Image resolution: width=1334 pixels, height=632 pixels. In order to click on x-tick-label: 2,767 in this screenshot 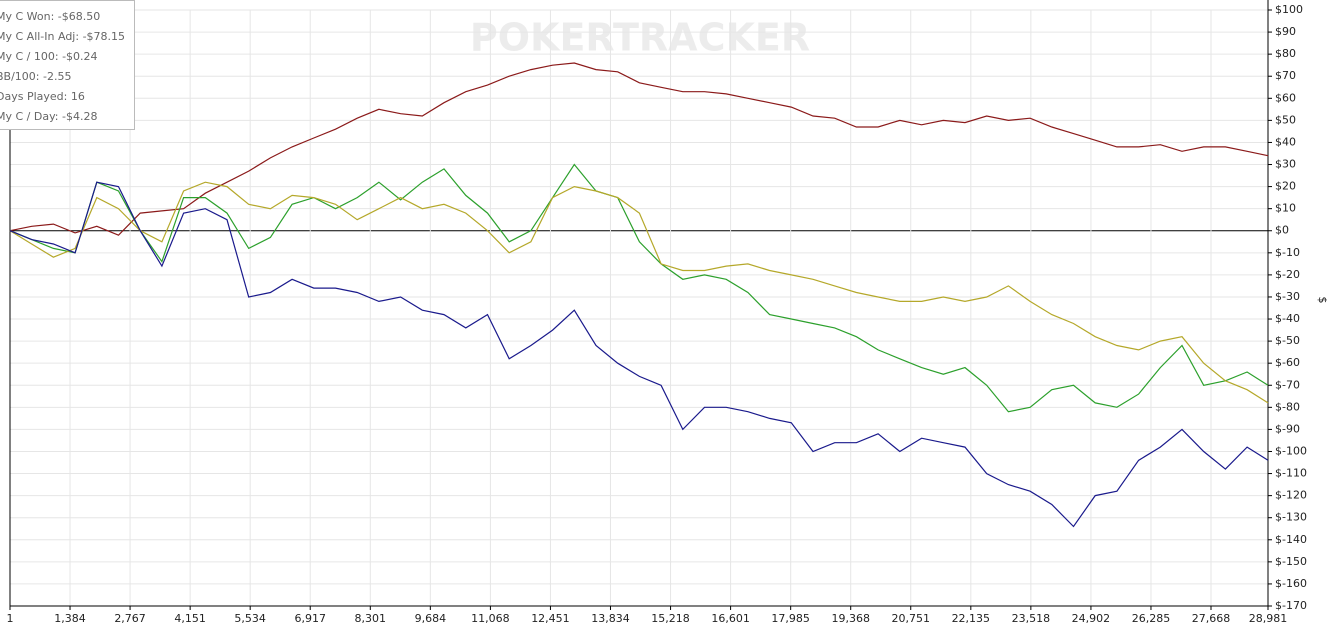, I will do `click(130, 618)`.